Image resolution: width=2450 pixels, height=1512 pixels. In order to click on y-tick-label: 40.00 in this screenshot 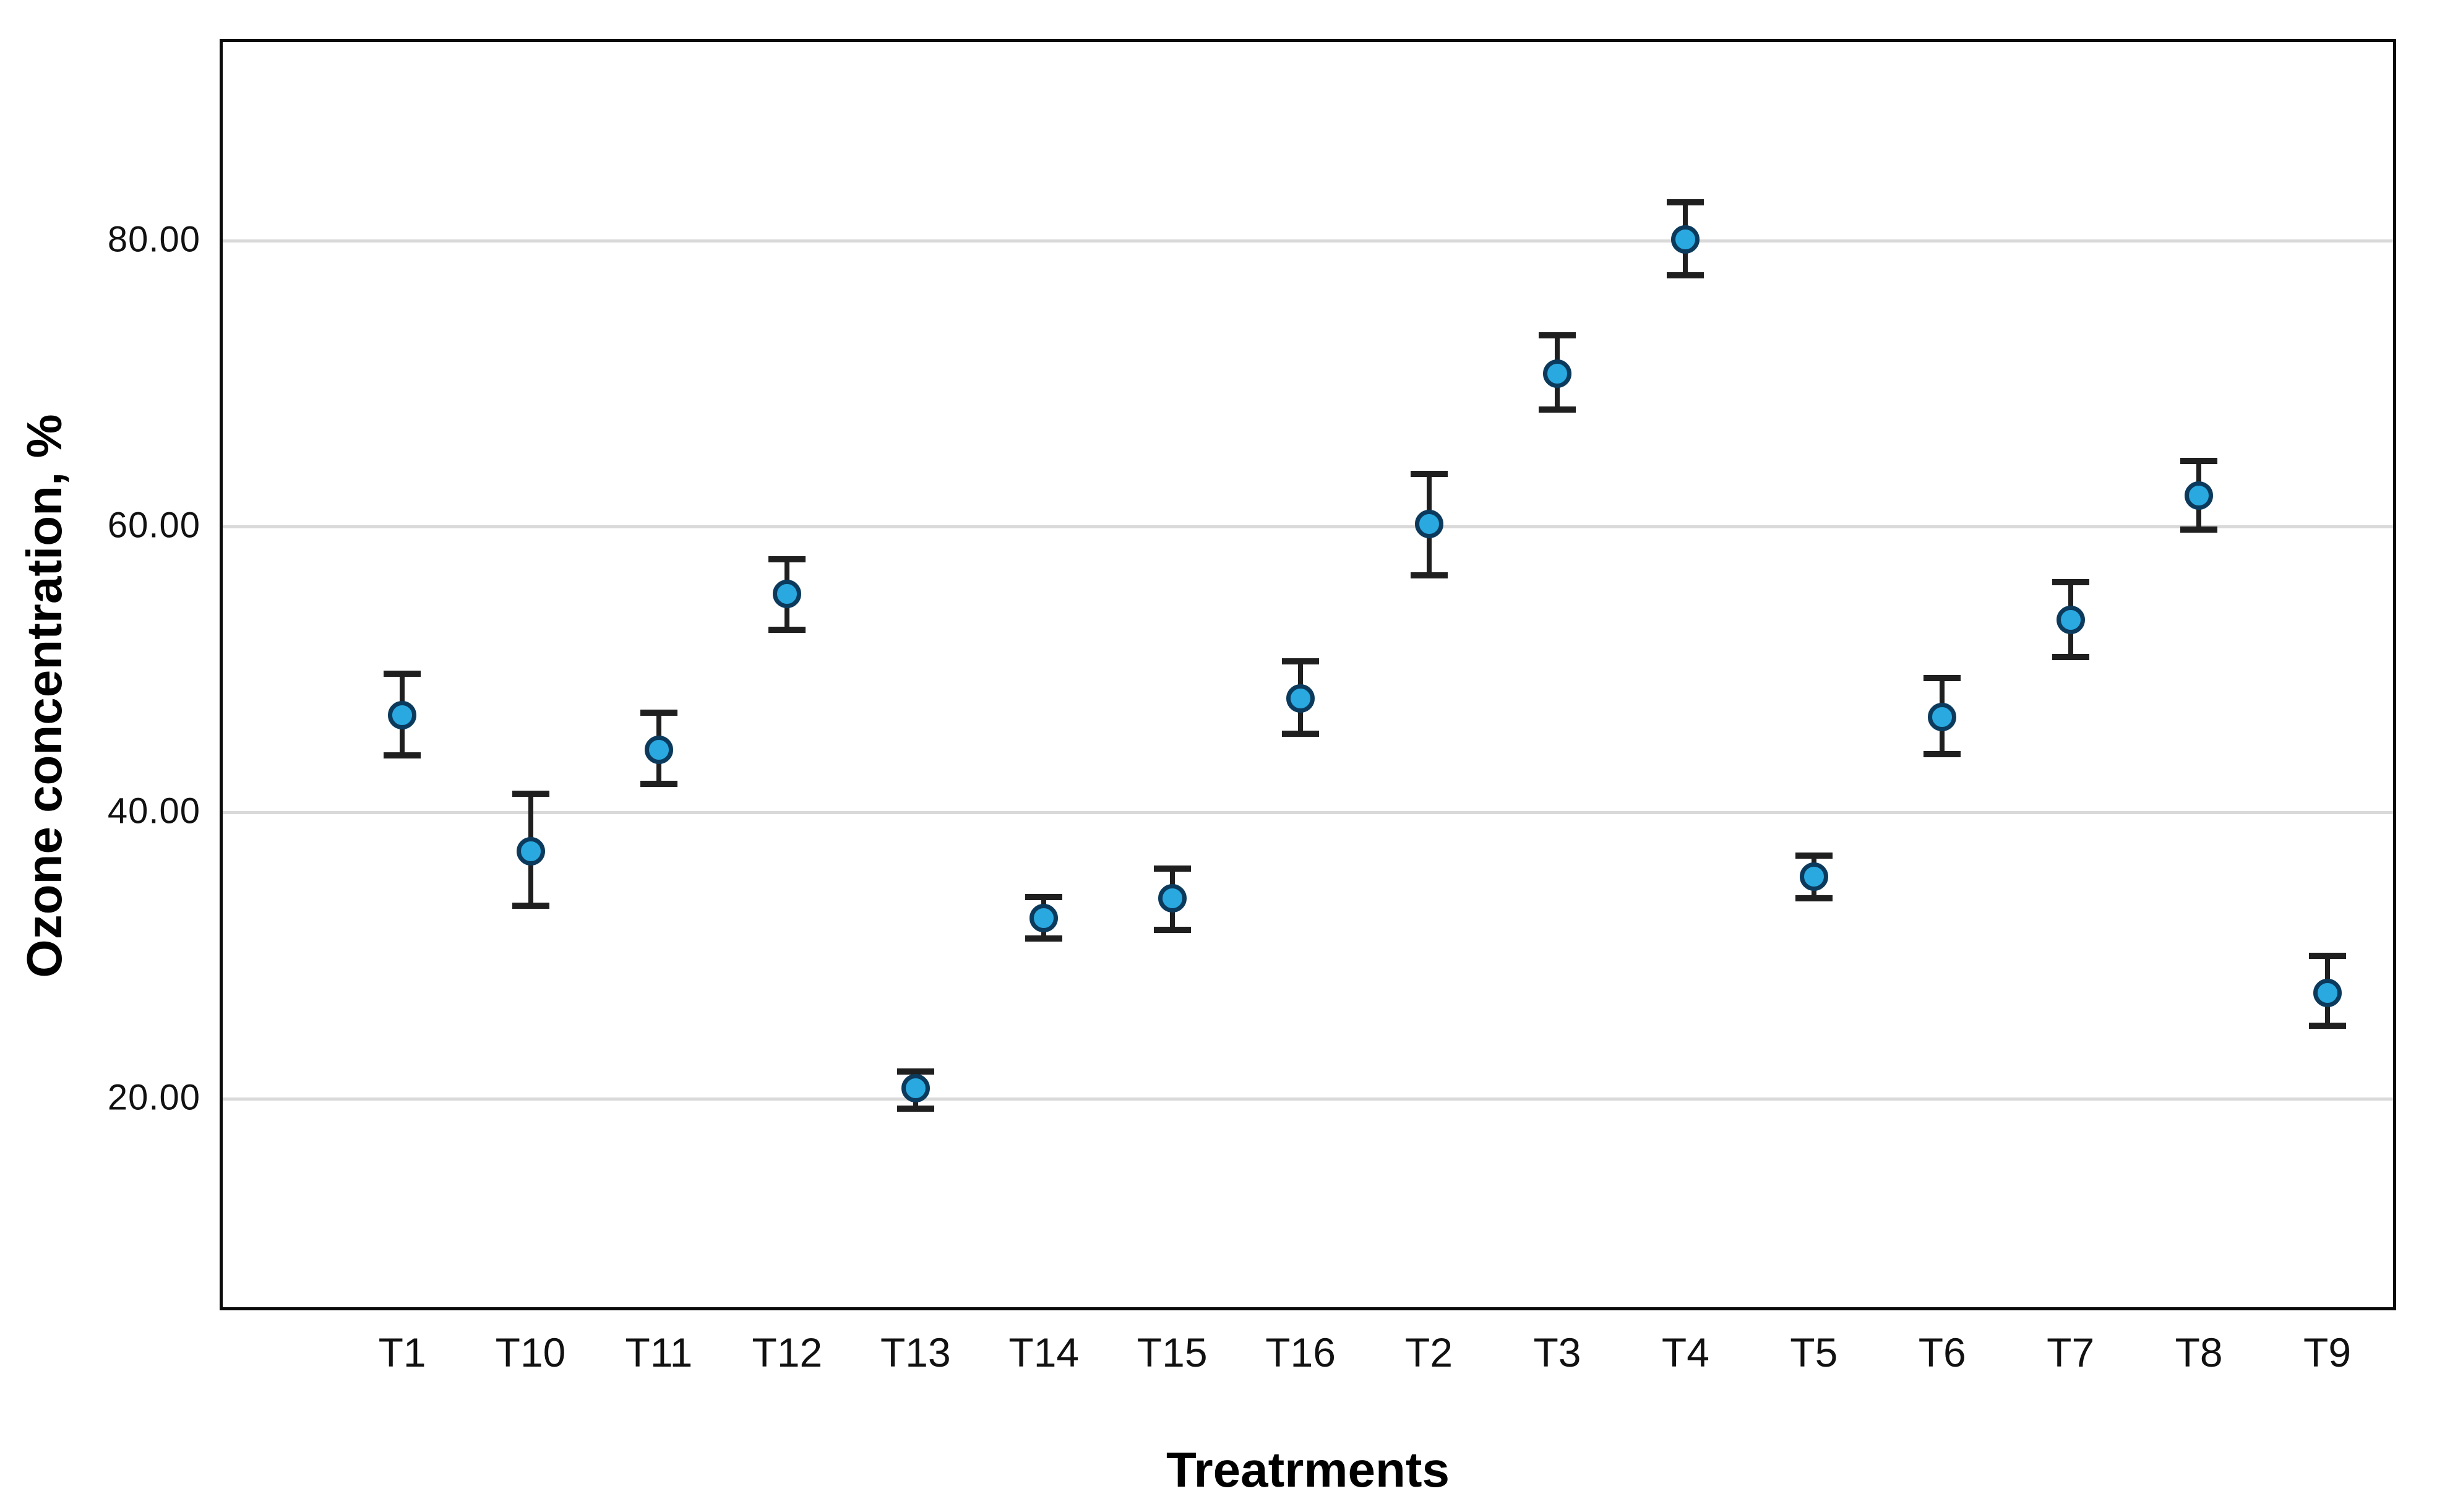, I will do `click(153, 811)`.